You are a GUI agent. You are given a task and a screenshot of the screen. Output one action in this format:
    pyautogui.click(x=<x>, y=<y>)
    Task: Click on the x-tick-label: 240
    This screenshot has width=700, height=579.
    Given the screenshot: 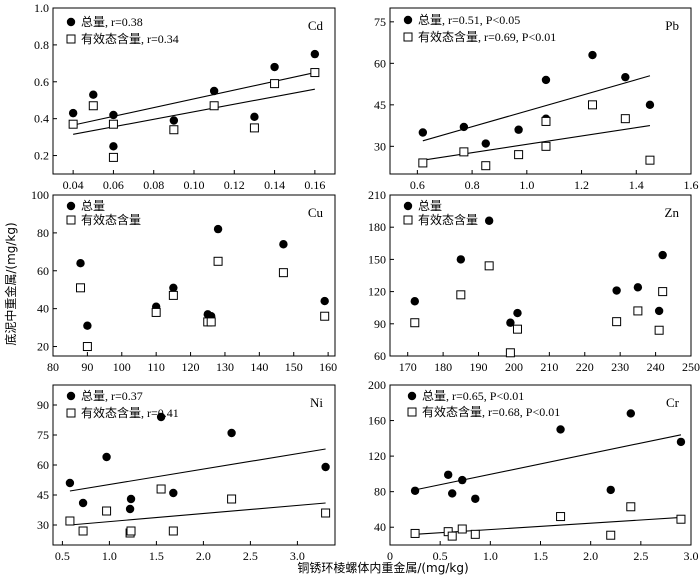 What is the action you would take?
    pyautogui.click(x=656, y=367)
    